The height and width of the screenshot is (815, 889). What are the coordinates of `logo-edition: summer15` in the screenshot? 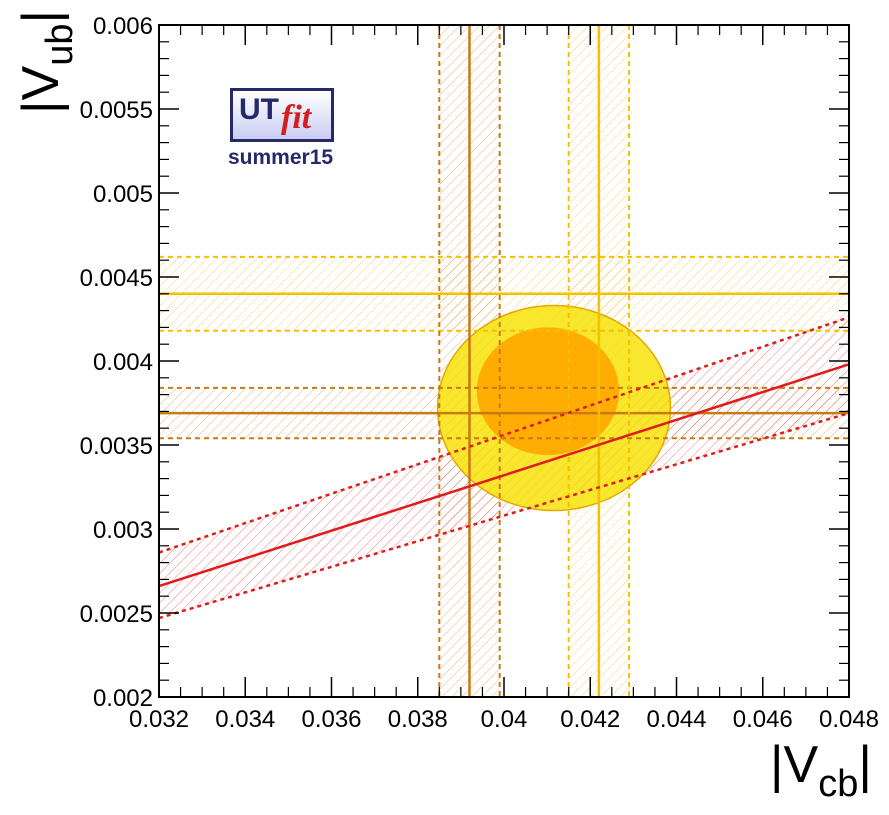 It's located at (281, 157).